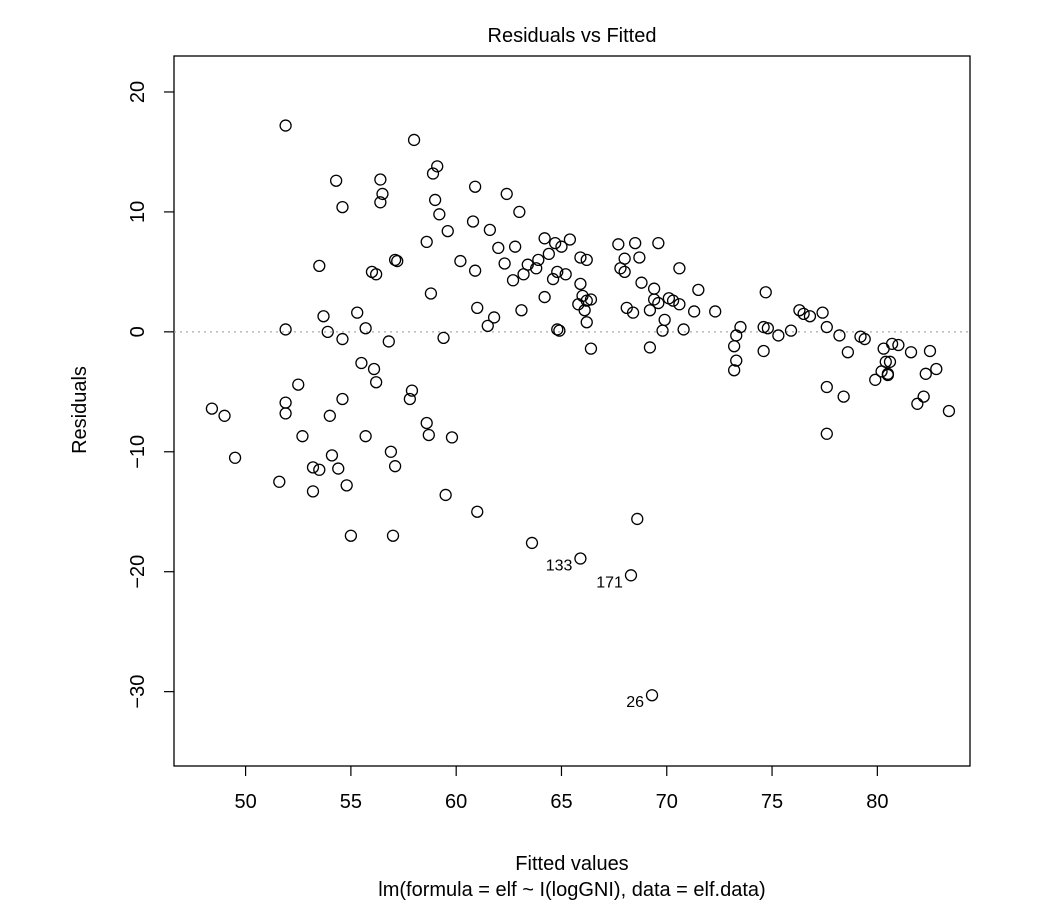 Image resolution: width=1048 pixels, height=924 pixels. What do you see at coordinates (138, 692) in the screenshot?
I see `y-tick-label: −30` at bounding box center [138, 692].